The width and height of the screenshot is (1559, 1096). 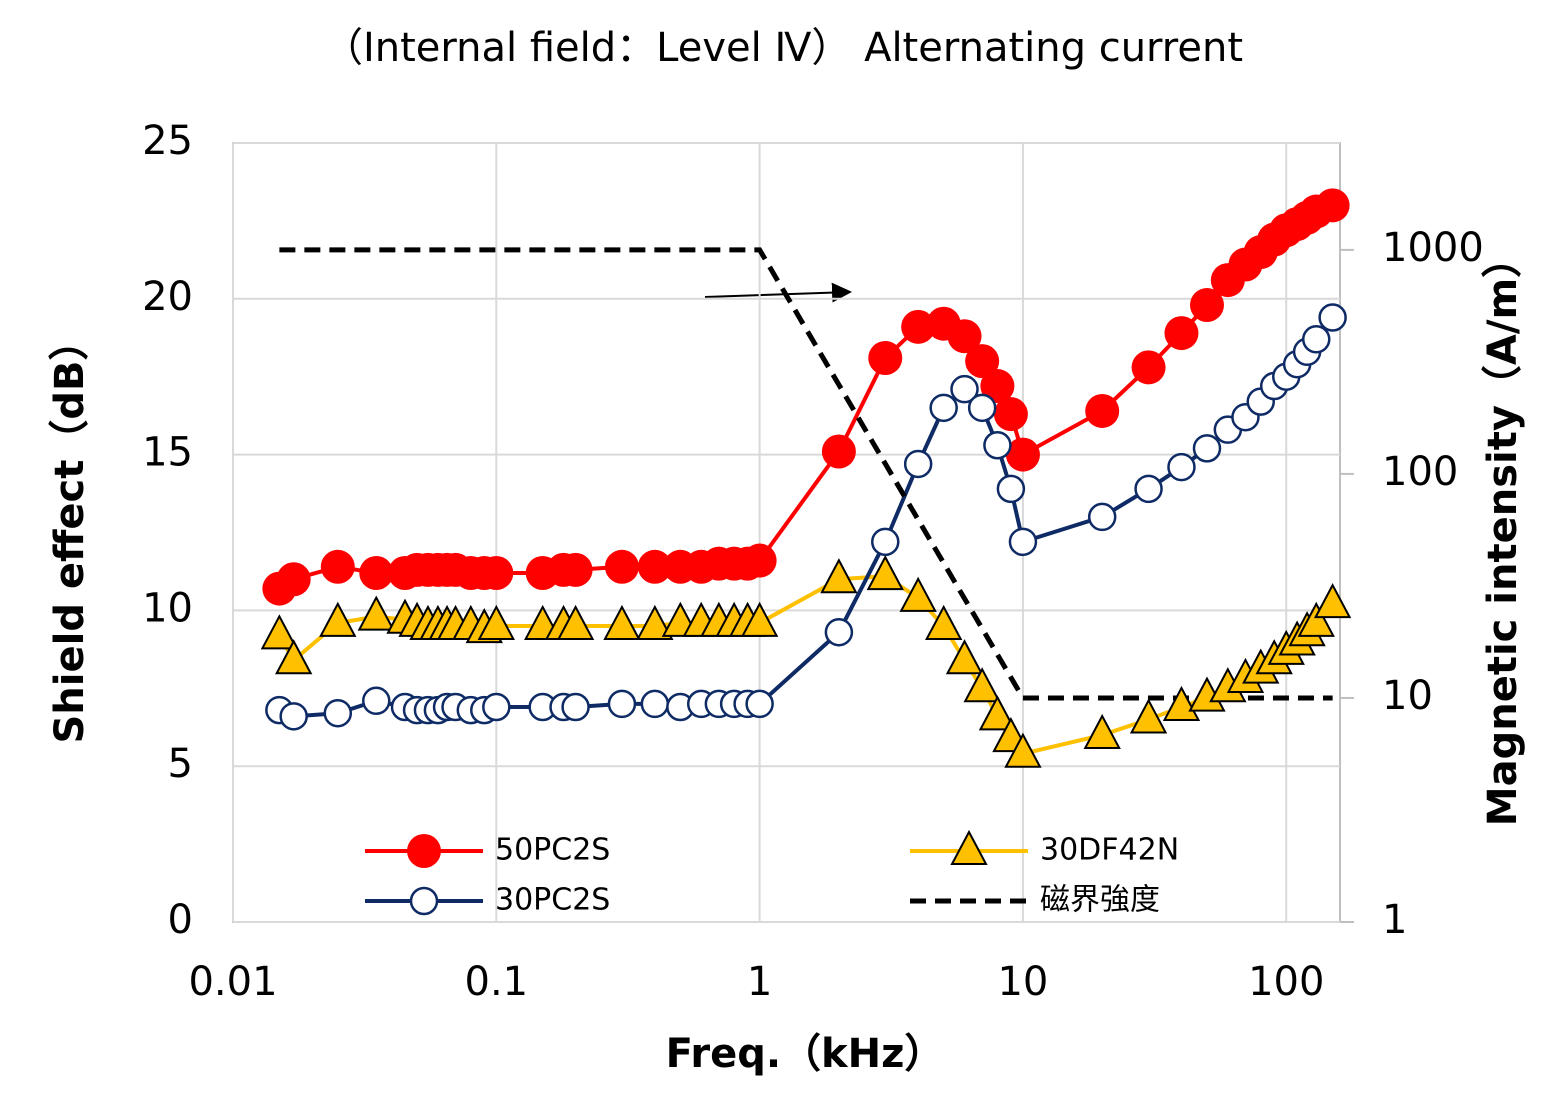 I want to click on y-tick-label: 5, so click(x=180, y=764).